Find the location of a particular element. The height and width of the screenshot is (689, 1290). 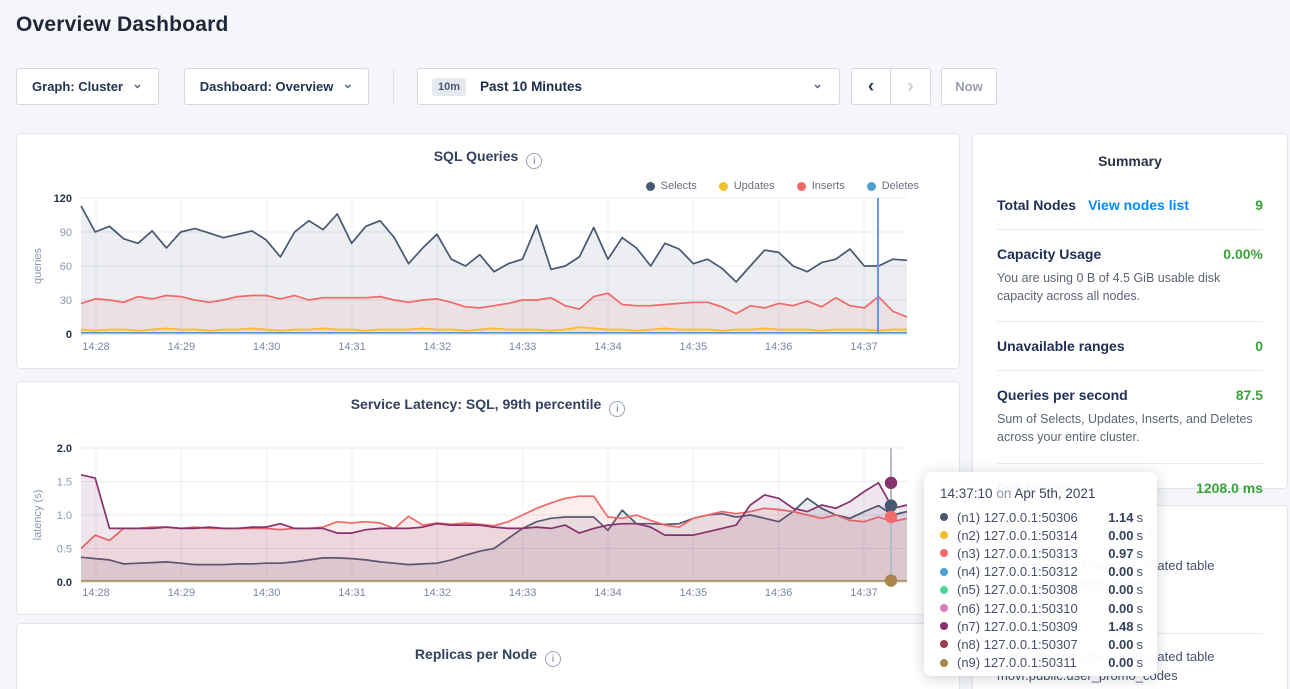

unavailable-ranges-label: Unavailable ranges is located at coordinates (1061, 346).